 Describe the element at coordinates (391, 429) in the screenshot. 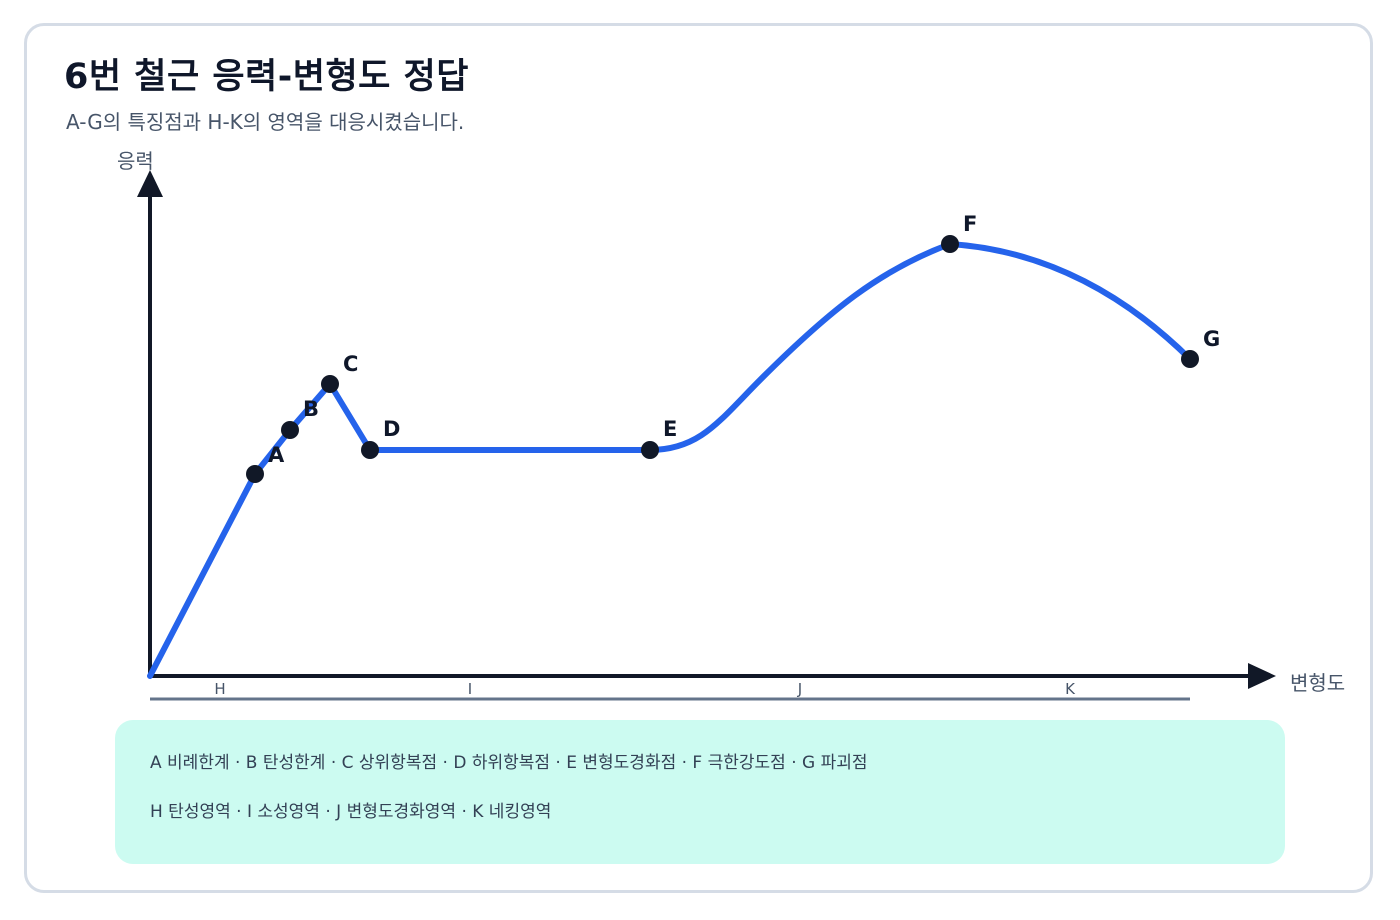

I see `point-d-label: D` at that location.